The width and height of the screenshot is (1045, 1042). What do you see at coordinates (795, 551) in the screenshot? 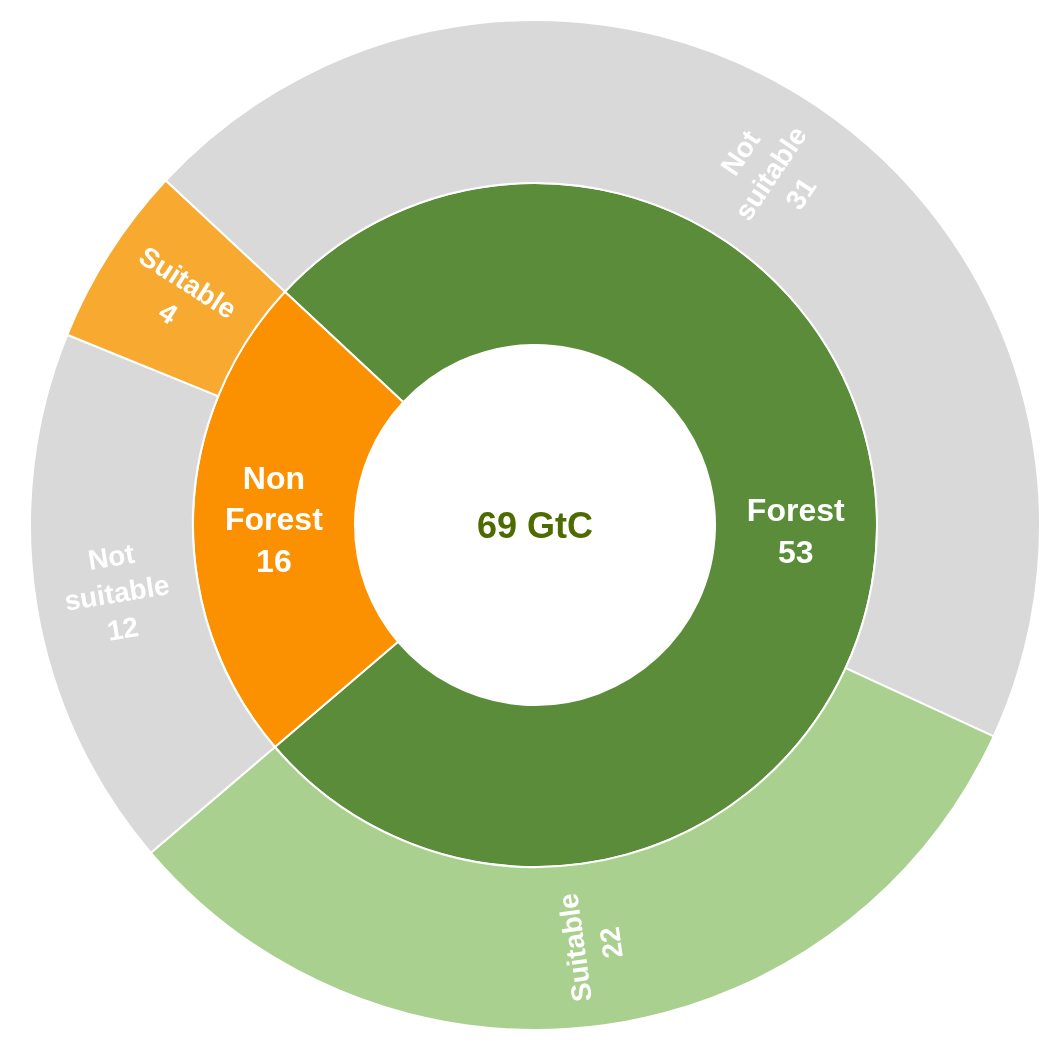
I see `data-label: 53` at bounding box center [795, 551].